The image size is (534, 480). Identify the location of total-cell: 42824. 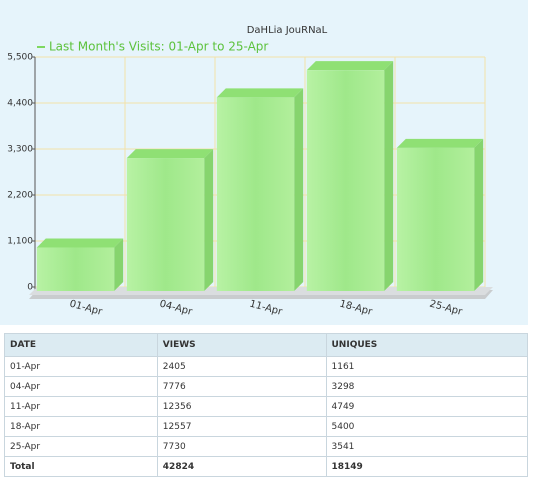
(241, 466).